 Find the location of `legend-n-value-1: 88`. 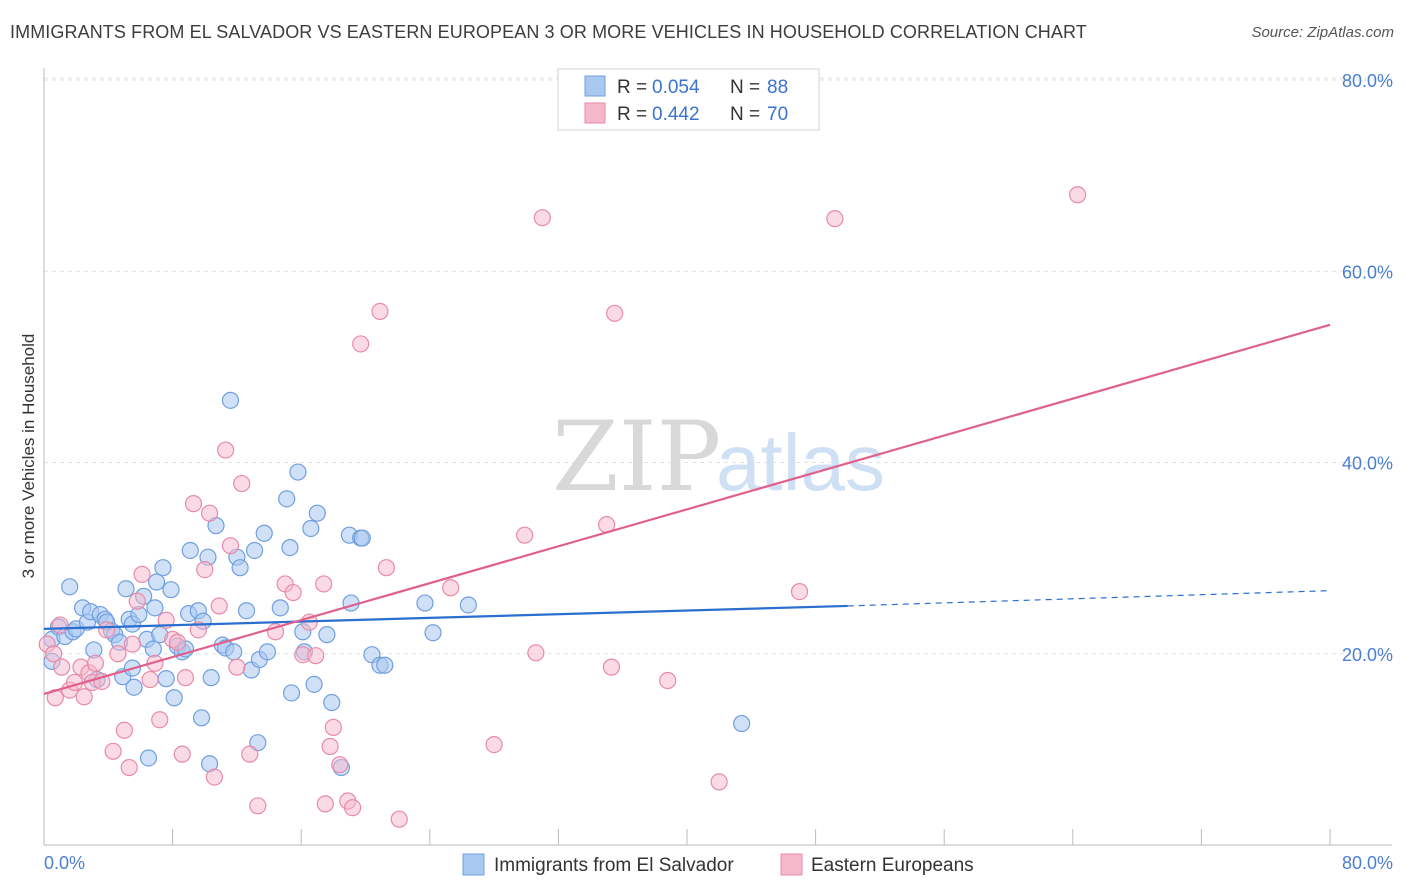

legend-n-value-1: 88 is located at coordinates (777, 87).